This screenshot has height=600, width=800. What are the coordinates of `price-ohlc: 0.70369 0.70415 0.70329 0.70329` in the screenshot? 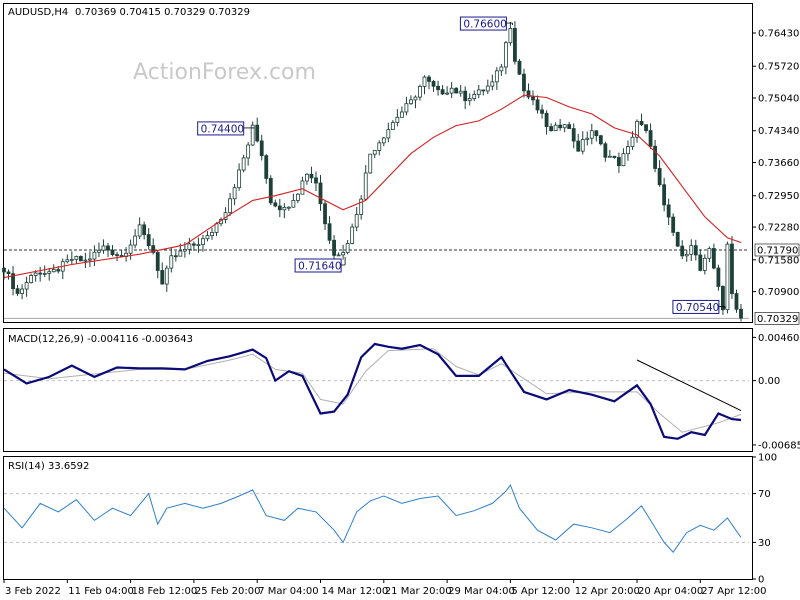 It's located at (162, 12).